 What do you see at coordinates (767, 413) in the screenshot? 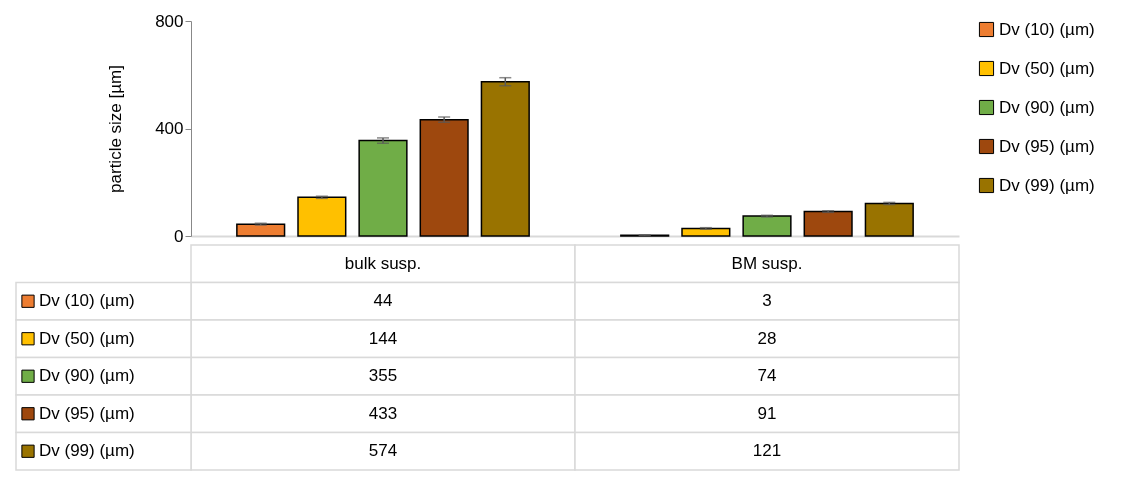
I see `data-label: 91` at bounding box center [767, 413].